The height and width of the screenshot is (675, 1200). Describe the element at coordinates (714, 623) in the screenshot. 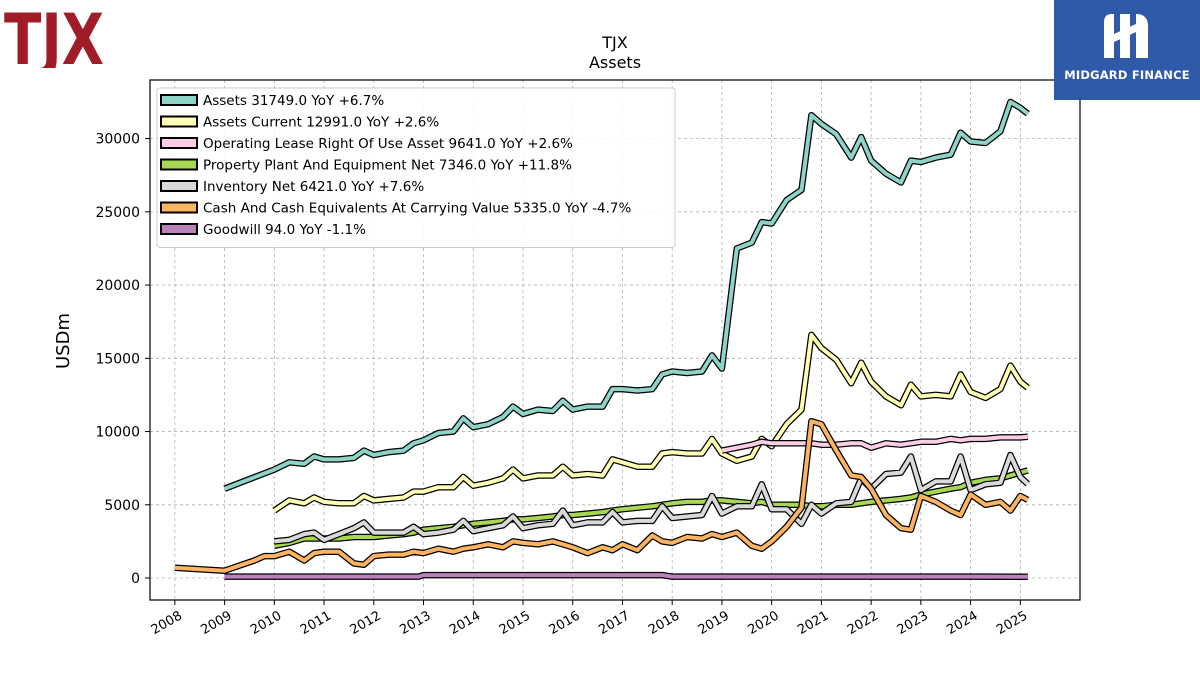

I see `x-tick-label: 2019` at that location.